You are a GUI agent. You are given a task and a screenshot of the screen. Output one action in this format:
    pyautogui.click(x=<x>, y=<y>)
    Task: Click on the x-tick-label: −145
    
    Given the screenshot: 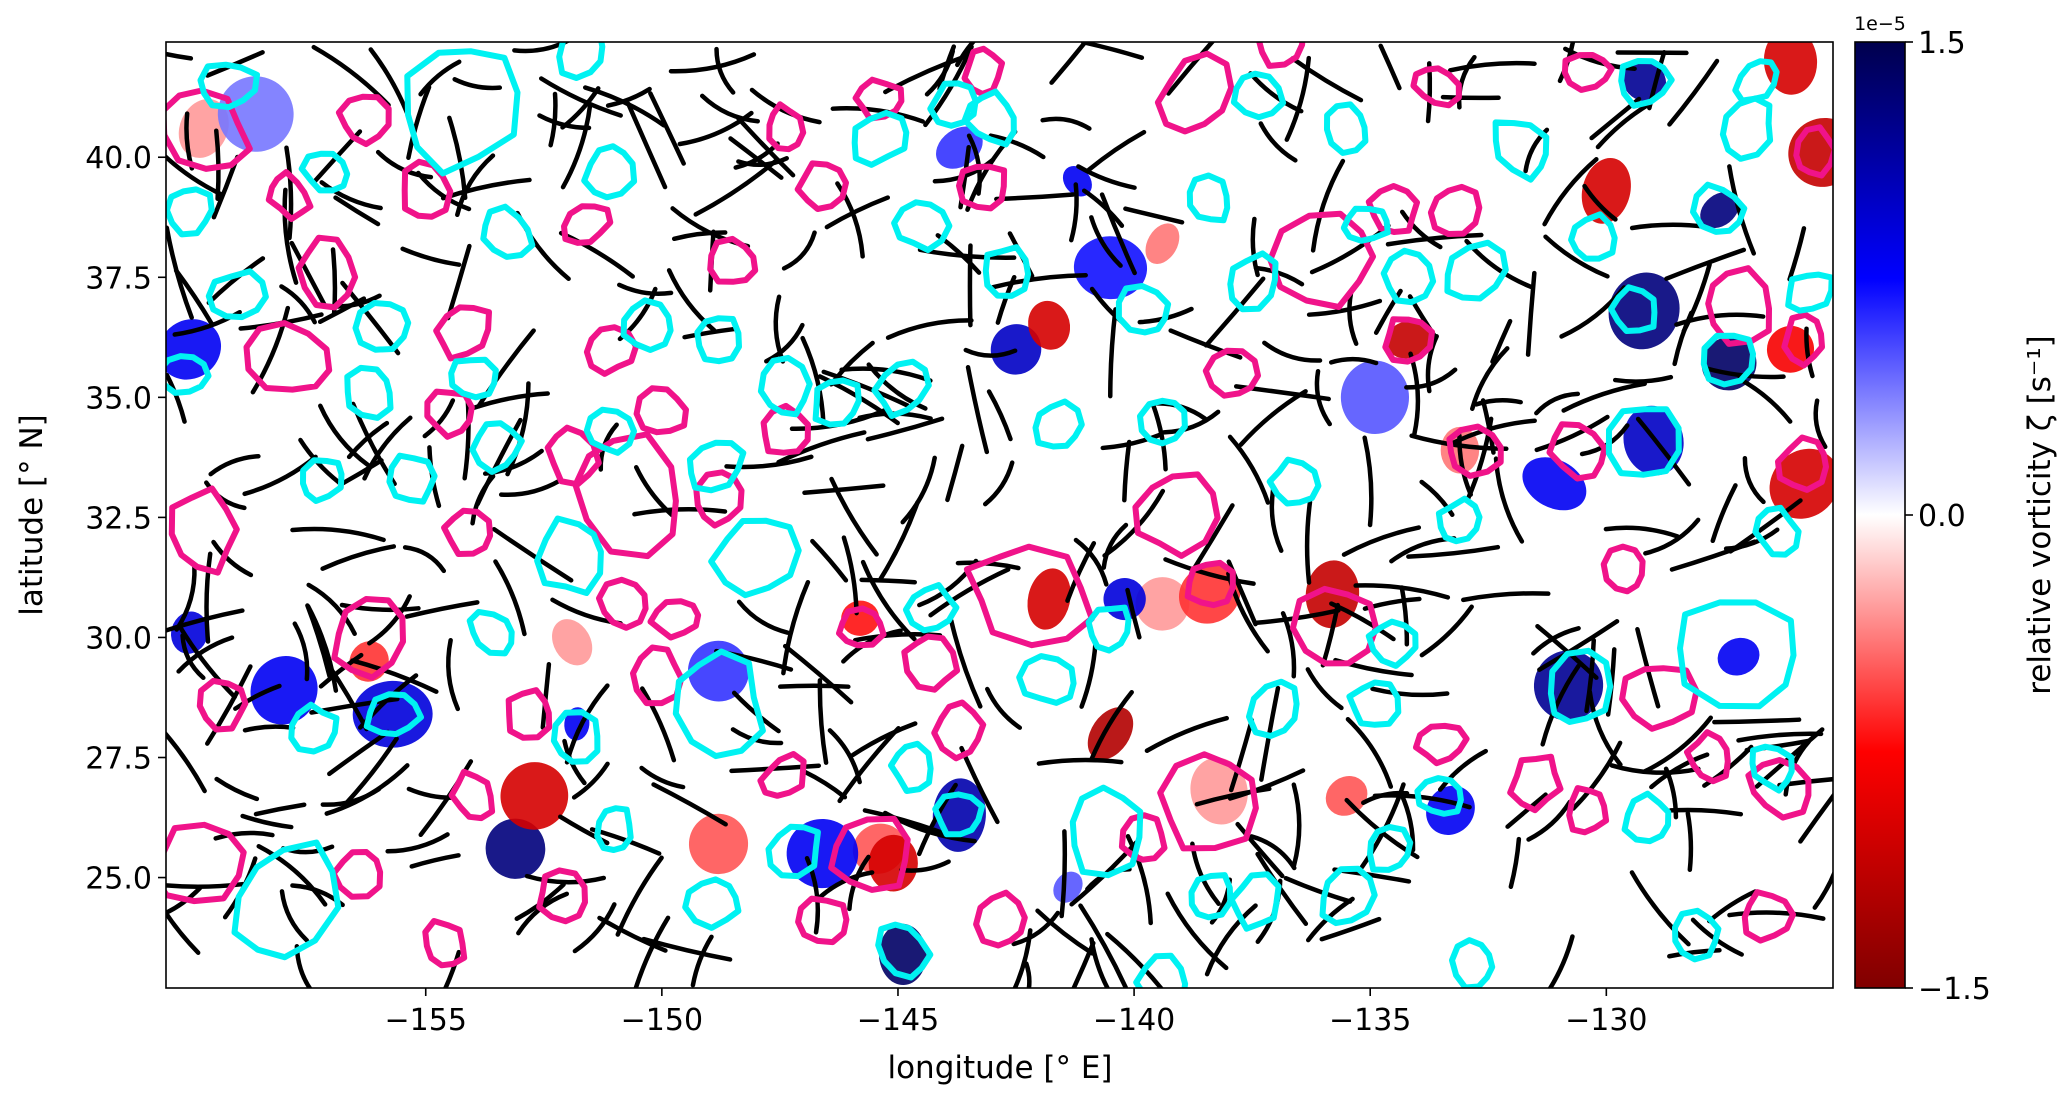 What is the action you would take?
    pyautogui.click(x=898, y=1020)
    